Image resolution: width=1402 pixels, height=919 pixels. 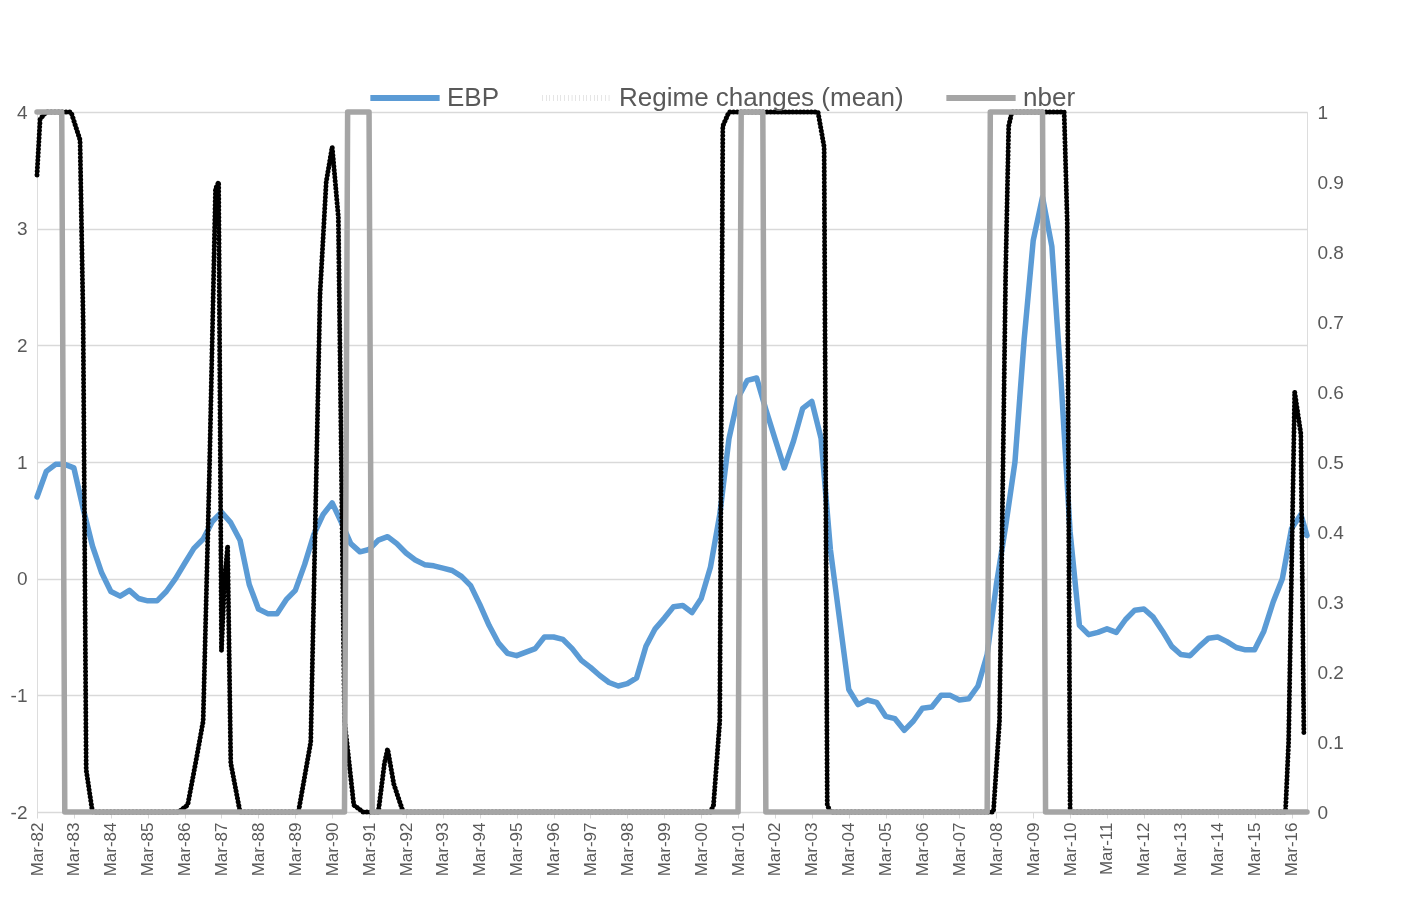 I want to click on x-tick-label: Mar-84, so click(x=111, y=849).